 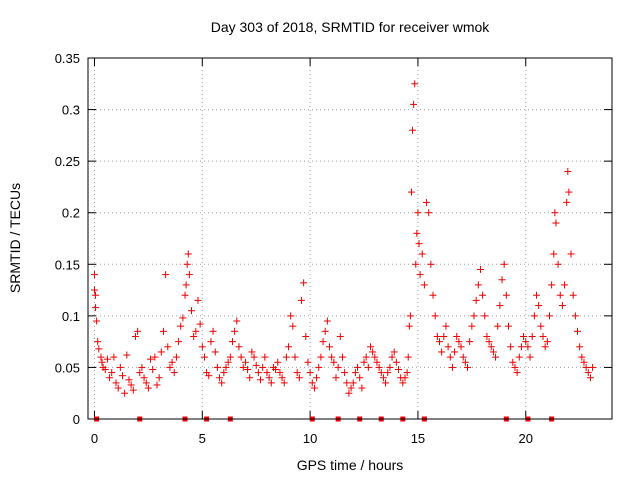 I want to click on y-tick-label: 0.1, so click(x=71, y=316).